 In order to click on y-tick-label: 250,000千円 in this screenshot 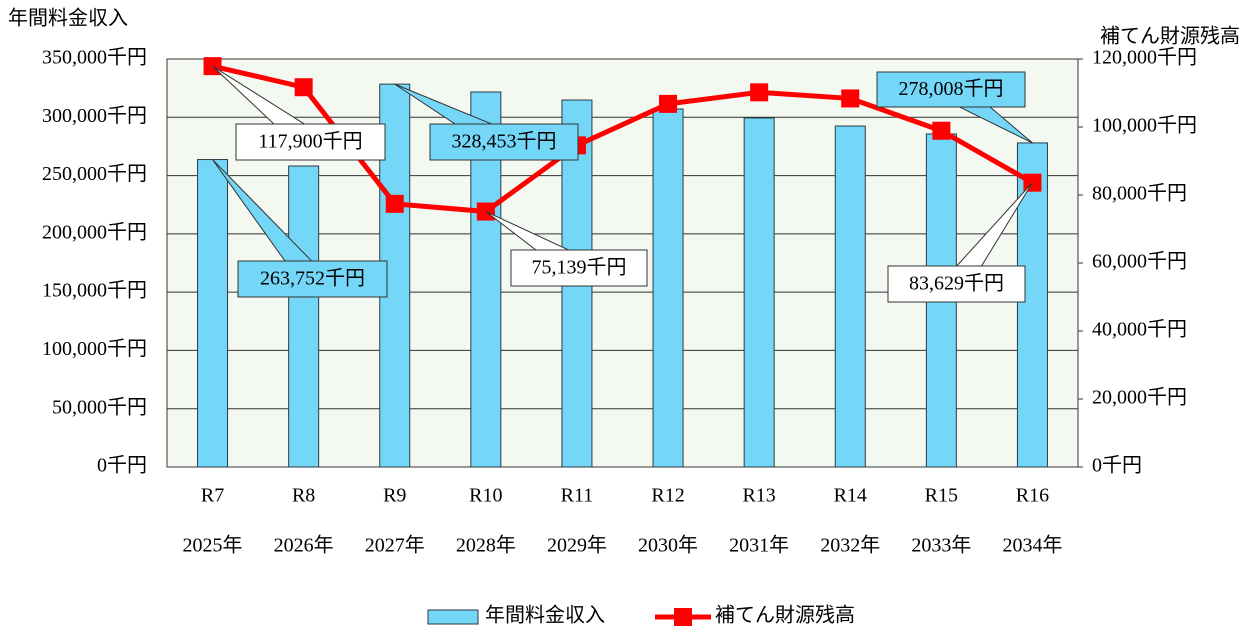, I will do `click(94, 173)`.